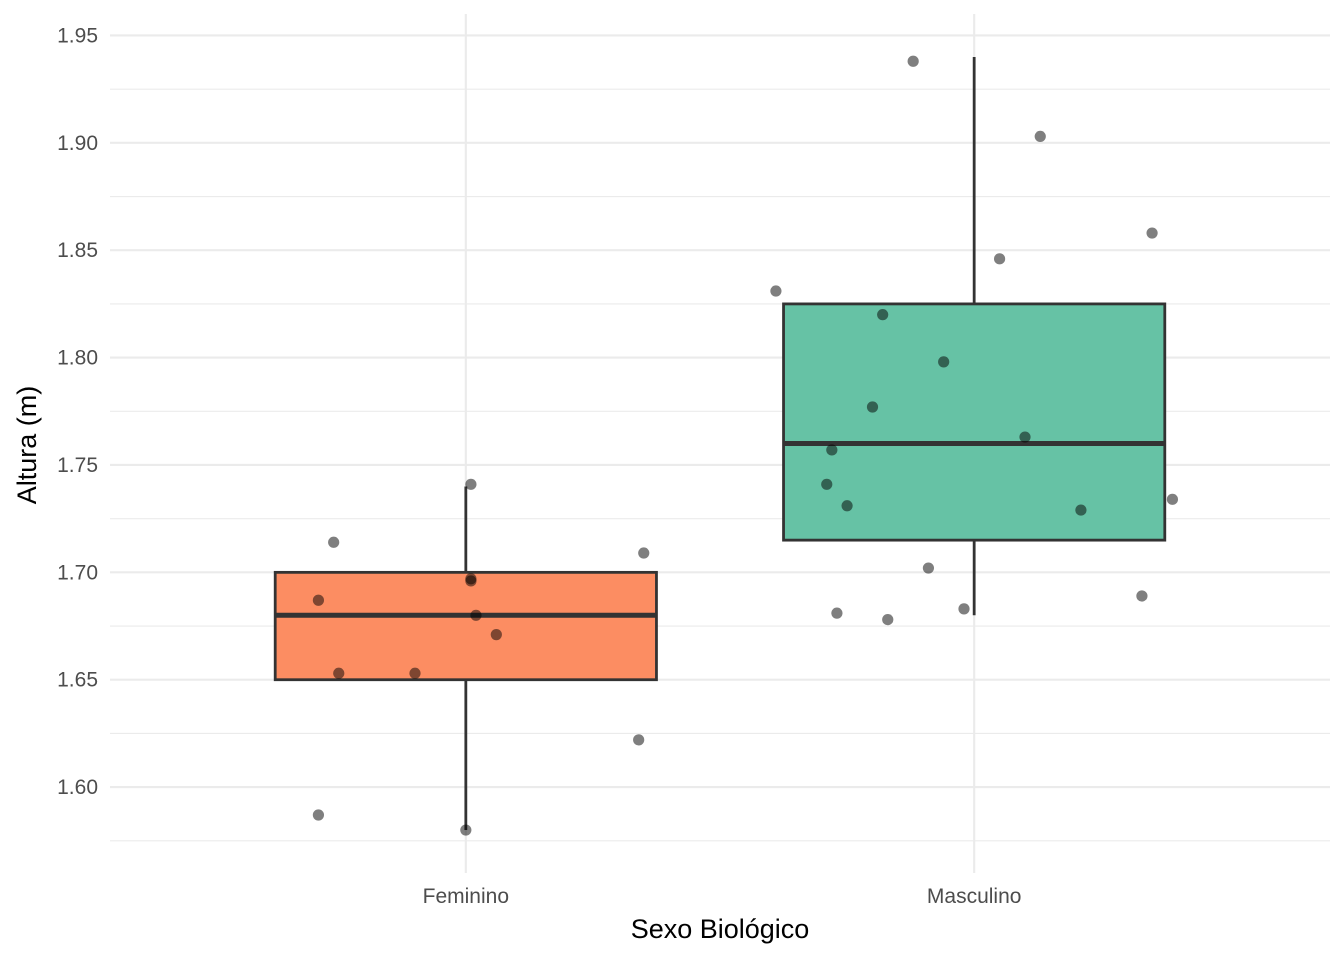 This screenshot has width=1344, height=960. What do you see at coordinates (974, 896) in the screenshot?
I see `x-tick-label: Masculino` at bounding box center [974, 896].